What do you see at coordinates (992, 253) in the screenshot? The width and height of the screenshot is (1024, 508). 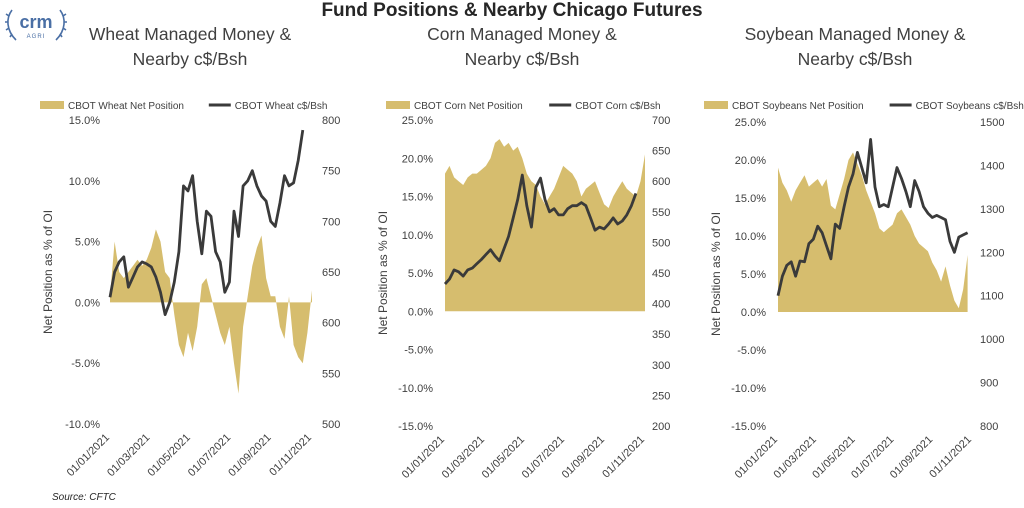 I see `y-right-tick-label: 1200` at bounding box center [992, 253].